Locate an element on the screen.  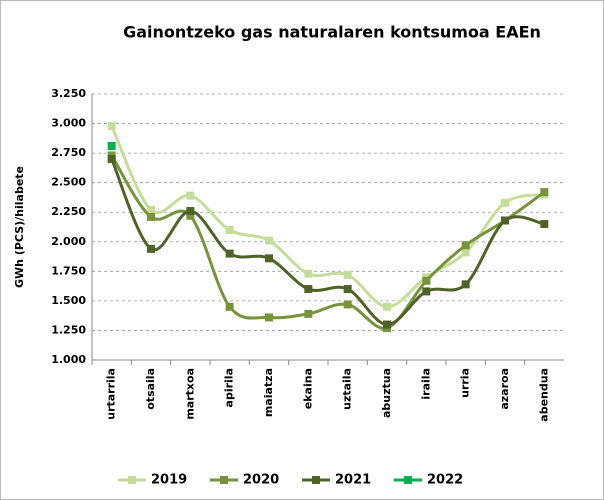
y-tick-label: 2.000 is located at coordinates (68, 241).